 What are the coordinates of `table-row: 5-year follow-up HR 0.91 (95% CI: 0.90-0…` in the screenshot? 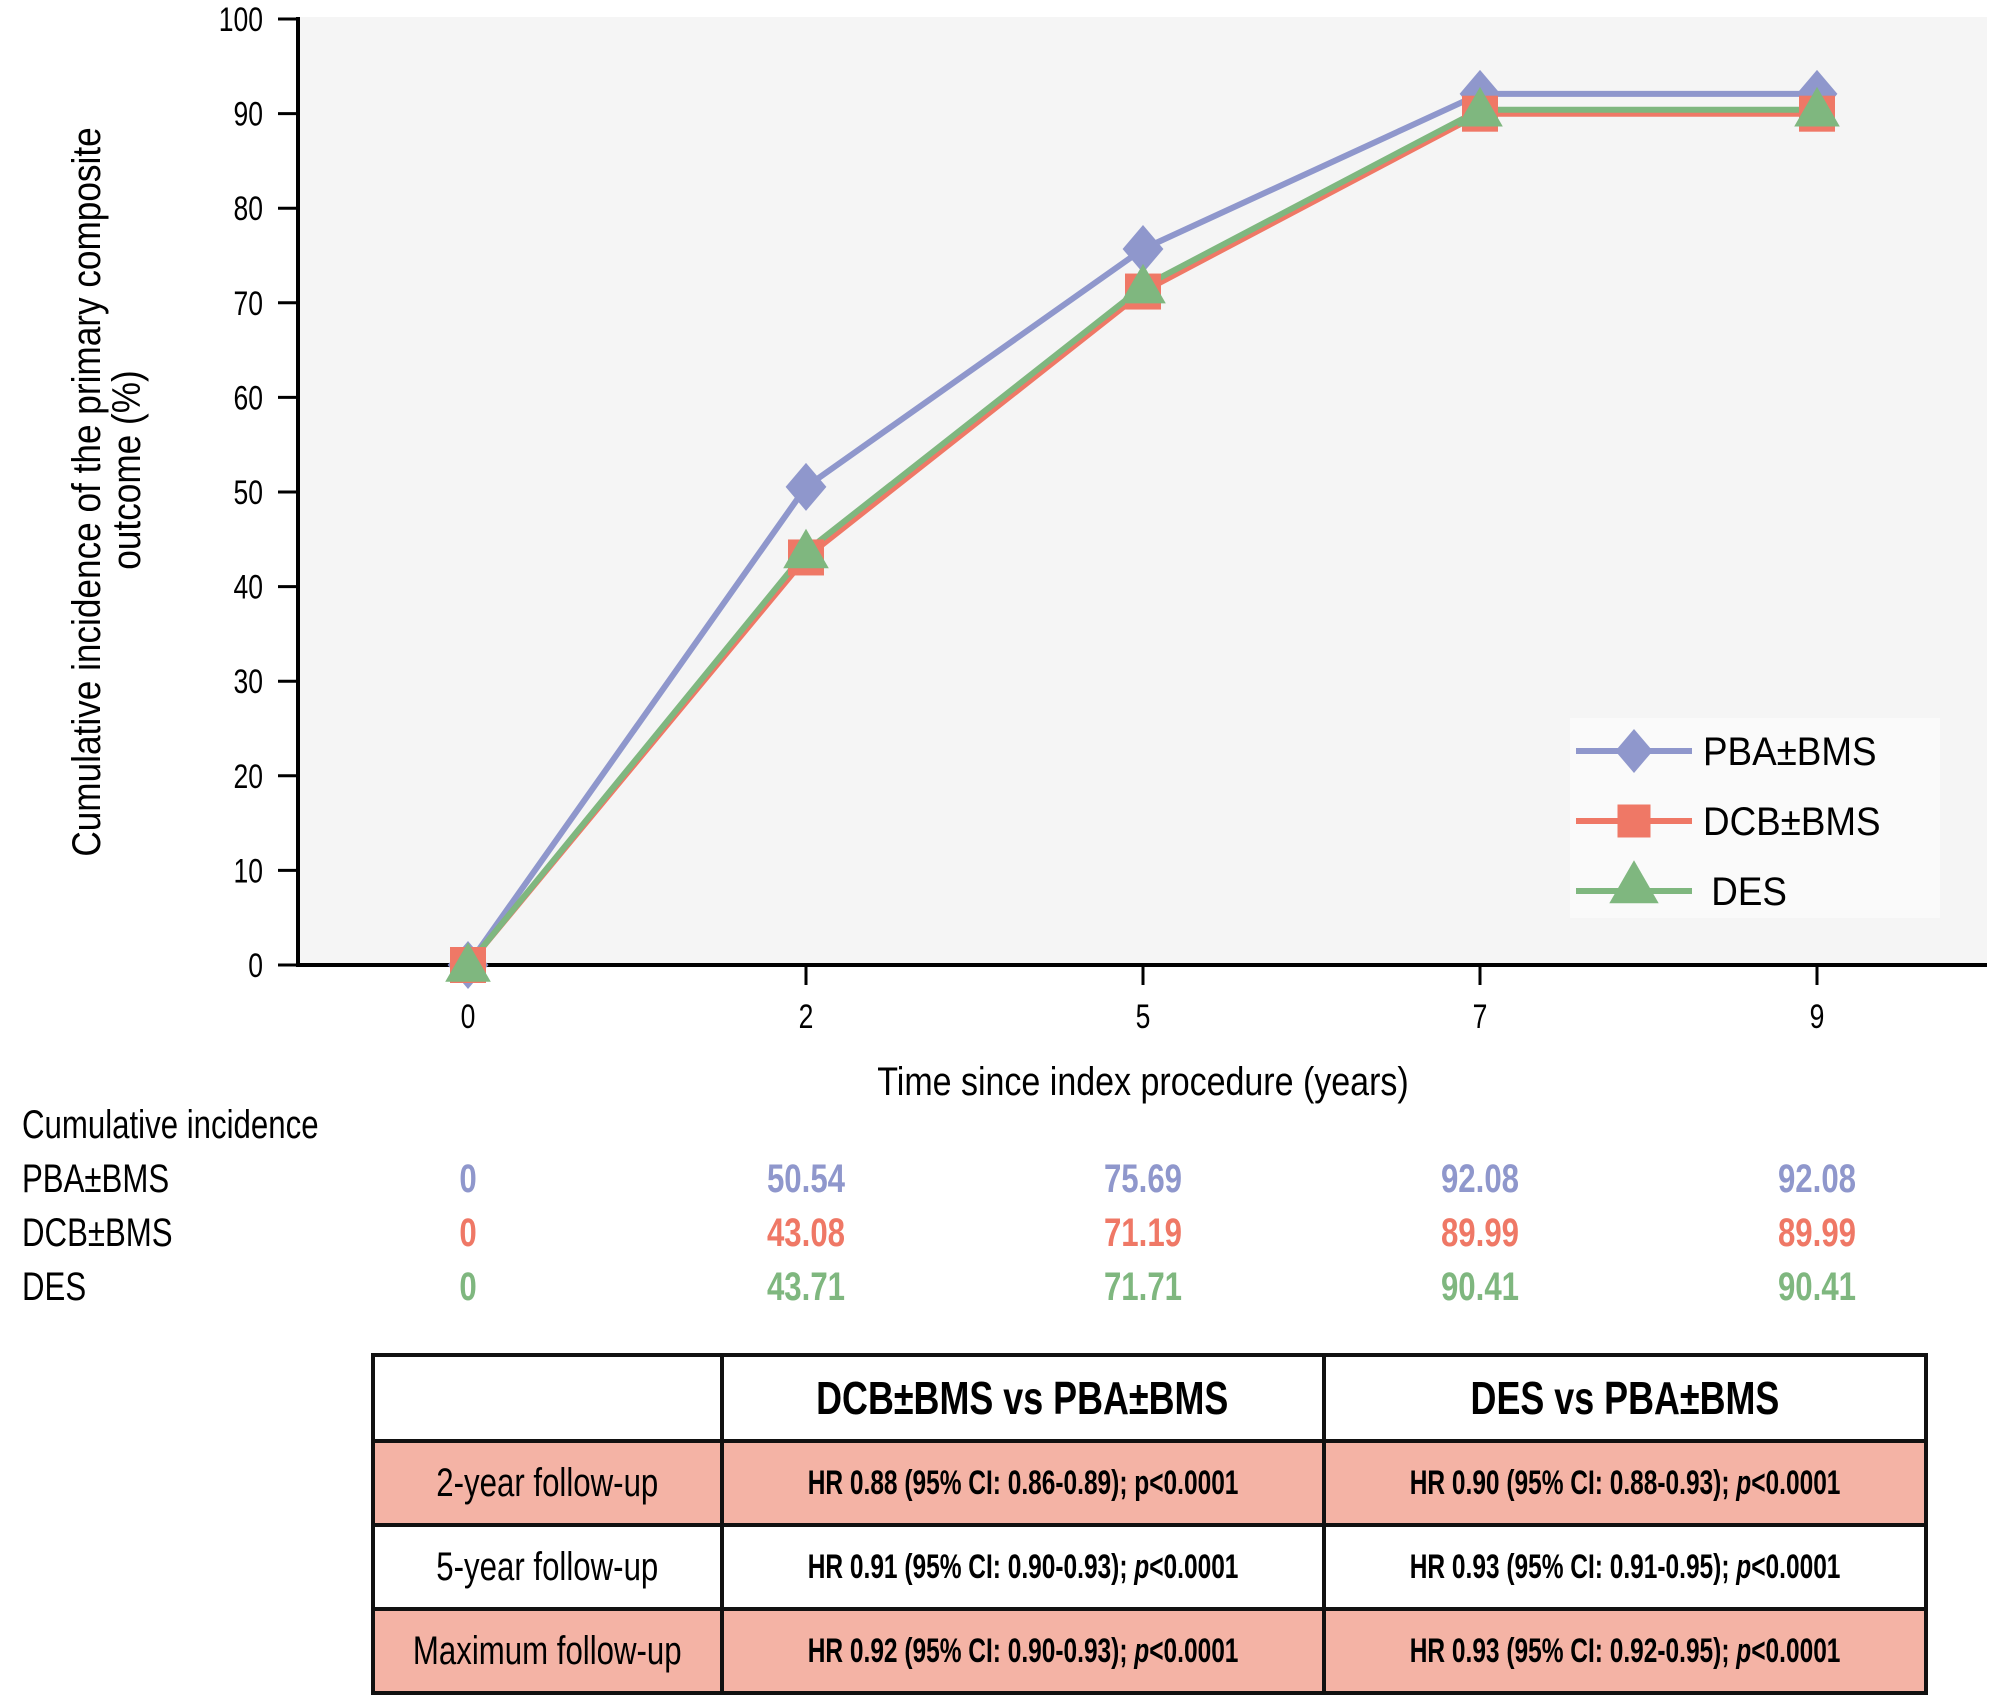 It's located at (1149, 1567).